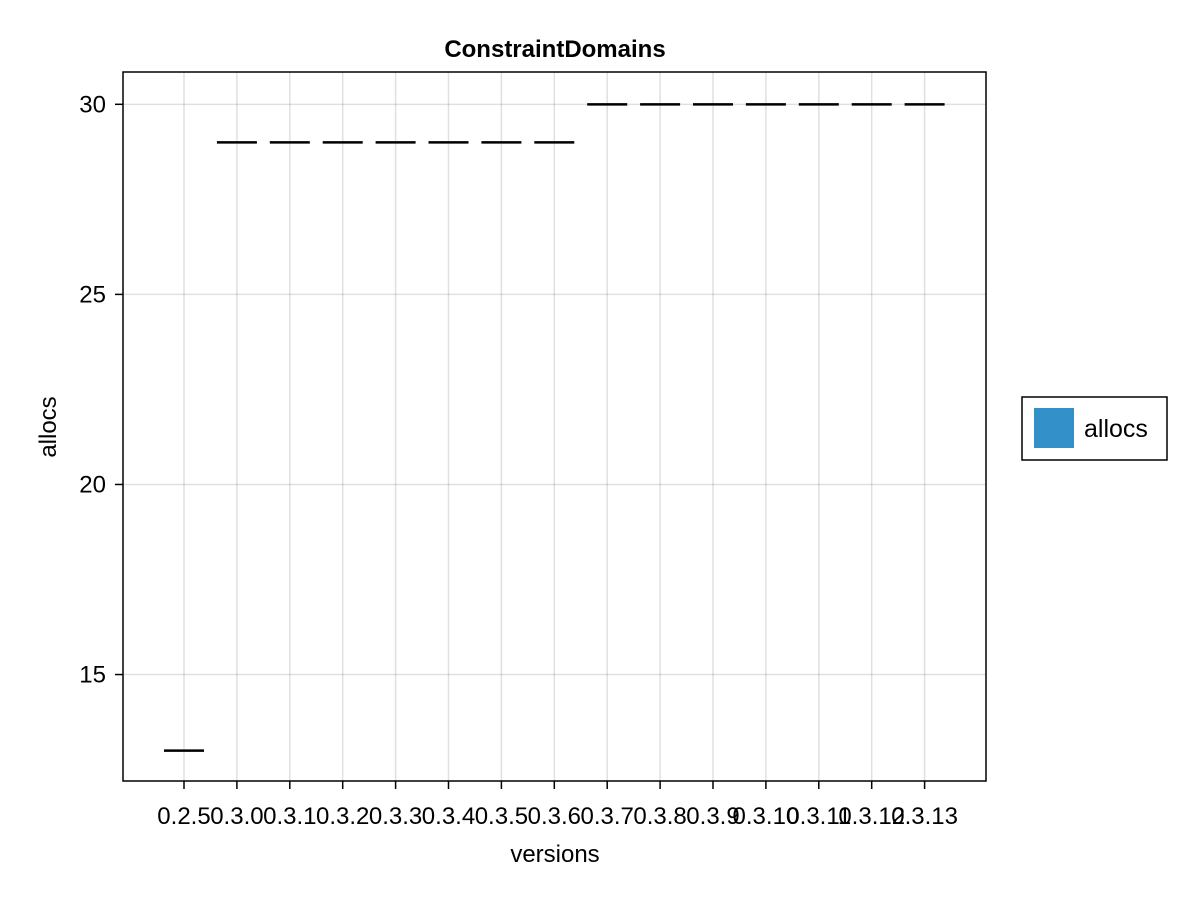 This screenshot has height=900, width=1200. Describe the element at coordinates (607, 816) in the screenshot. I see `x-tick-label: 0.3.7` at that location.